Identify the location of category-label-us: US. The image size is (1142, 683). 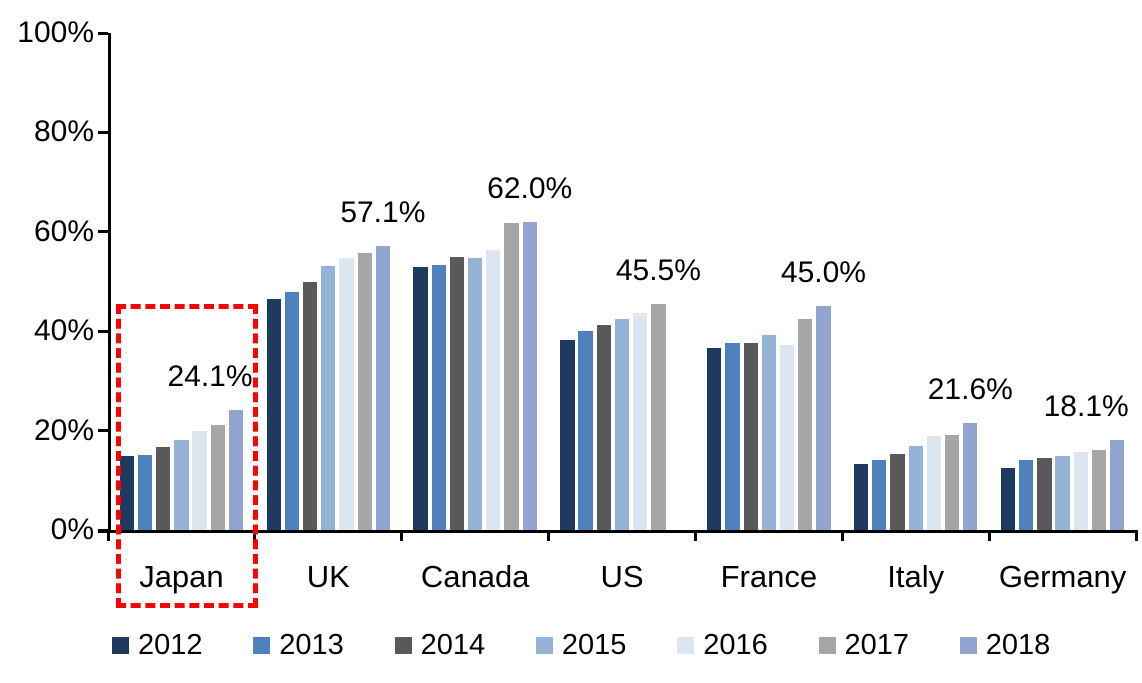
(622, 576).